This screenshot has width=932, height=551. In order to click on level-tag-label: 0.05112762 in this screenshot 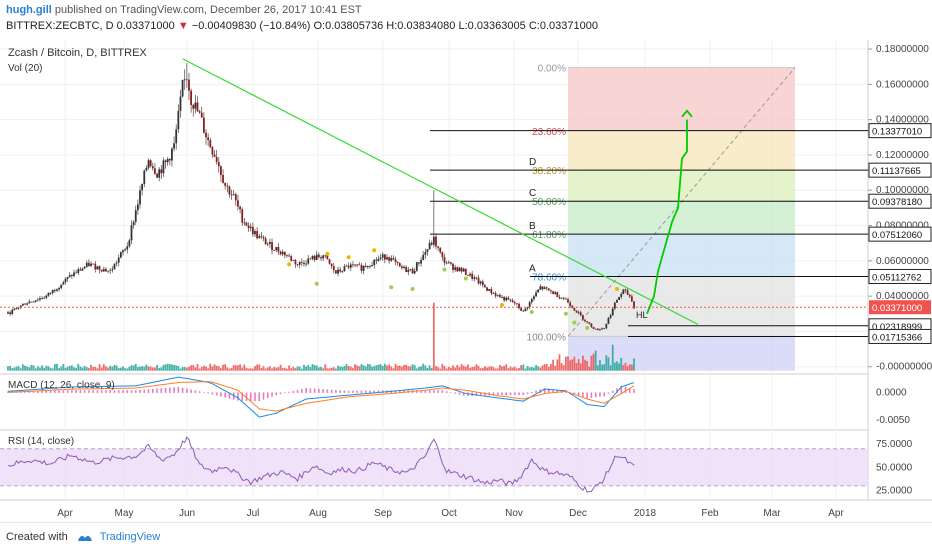, I will do `click(897, 277)`.